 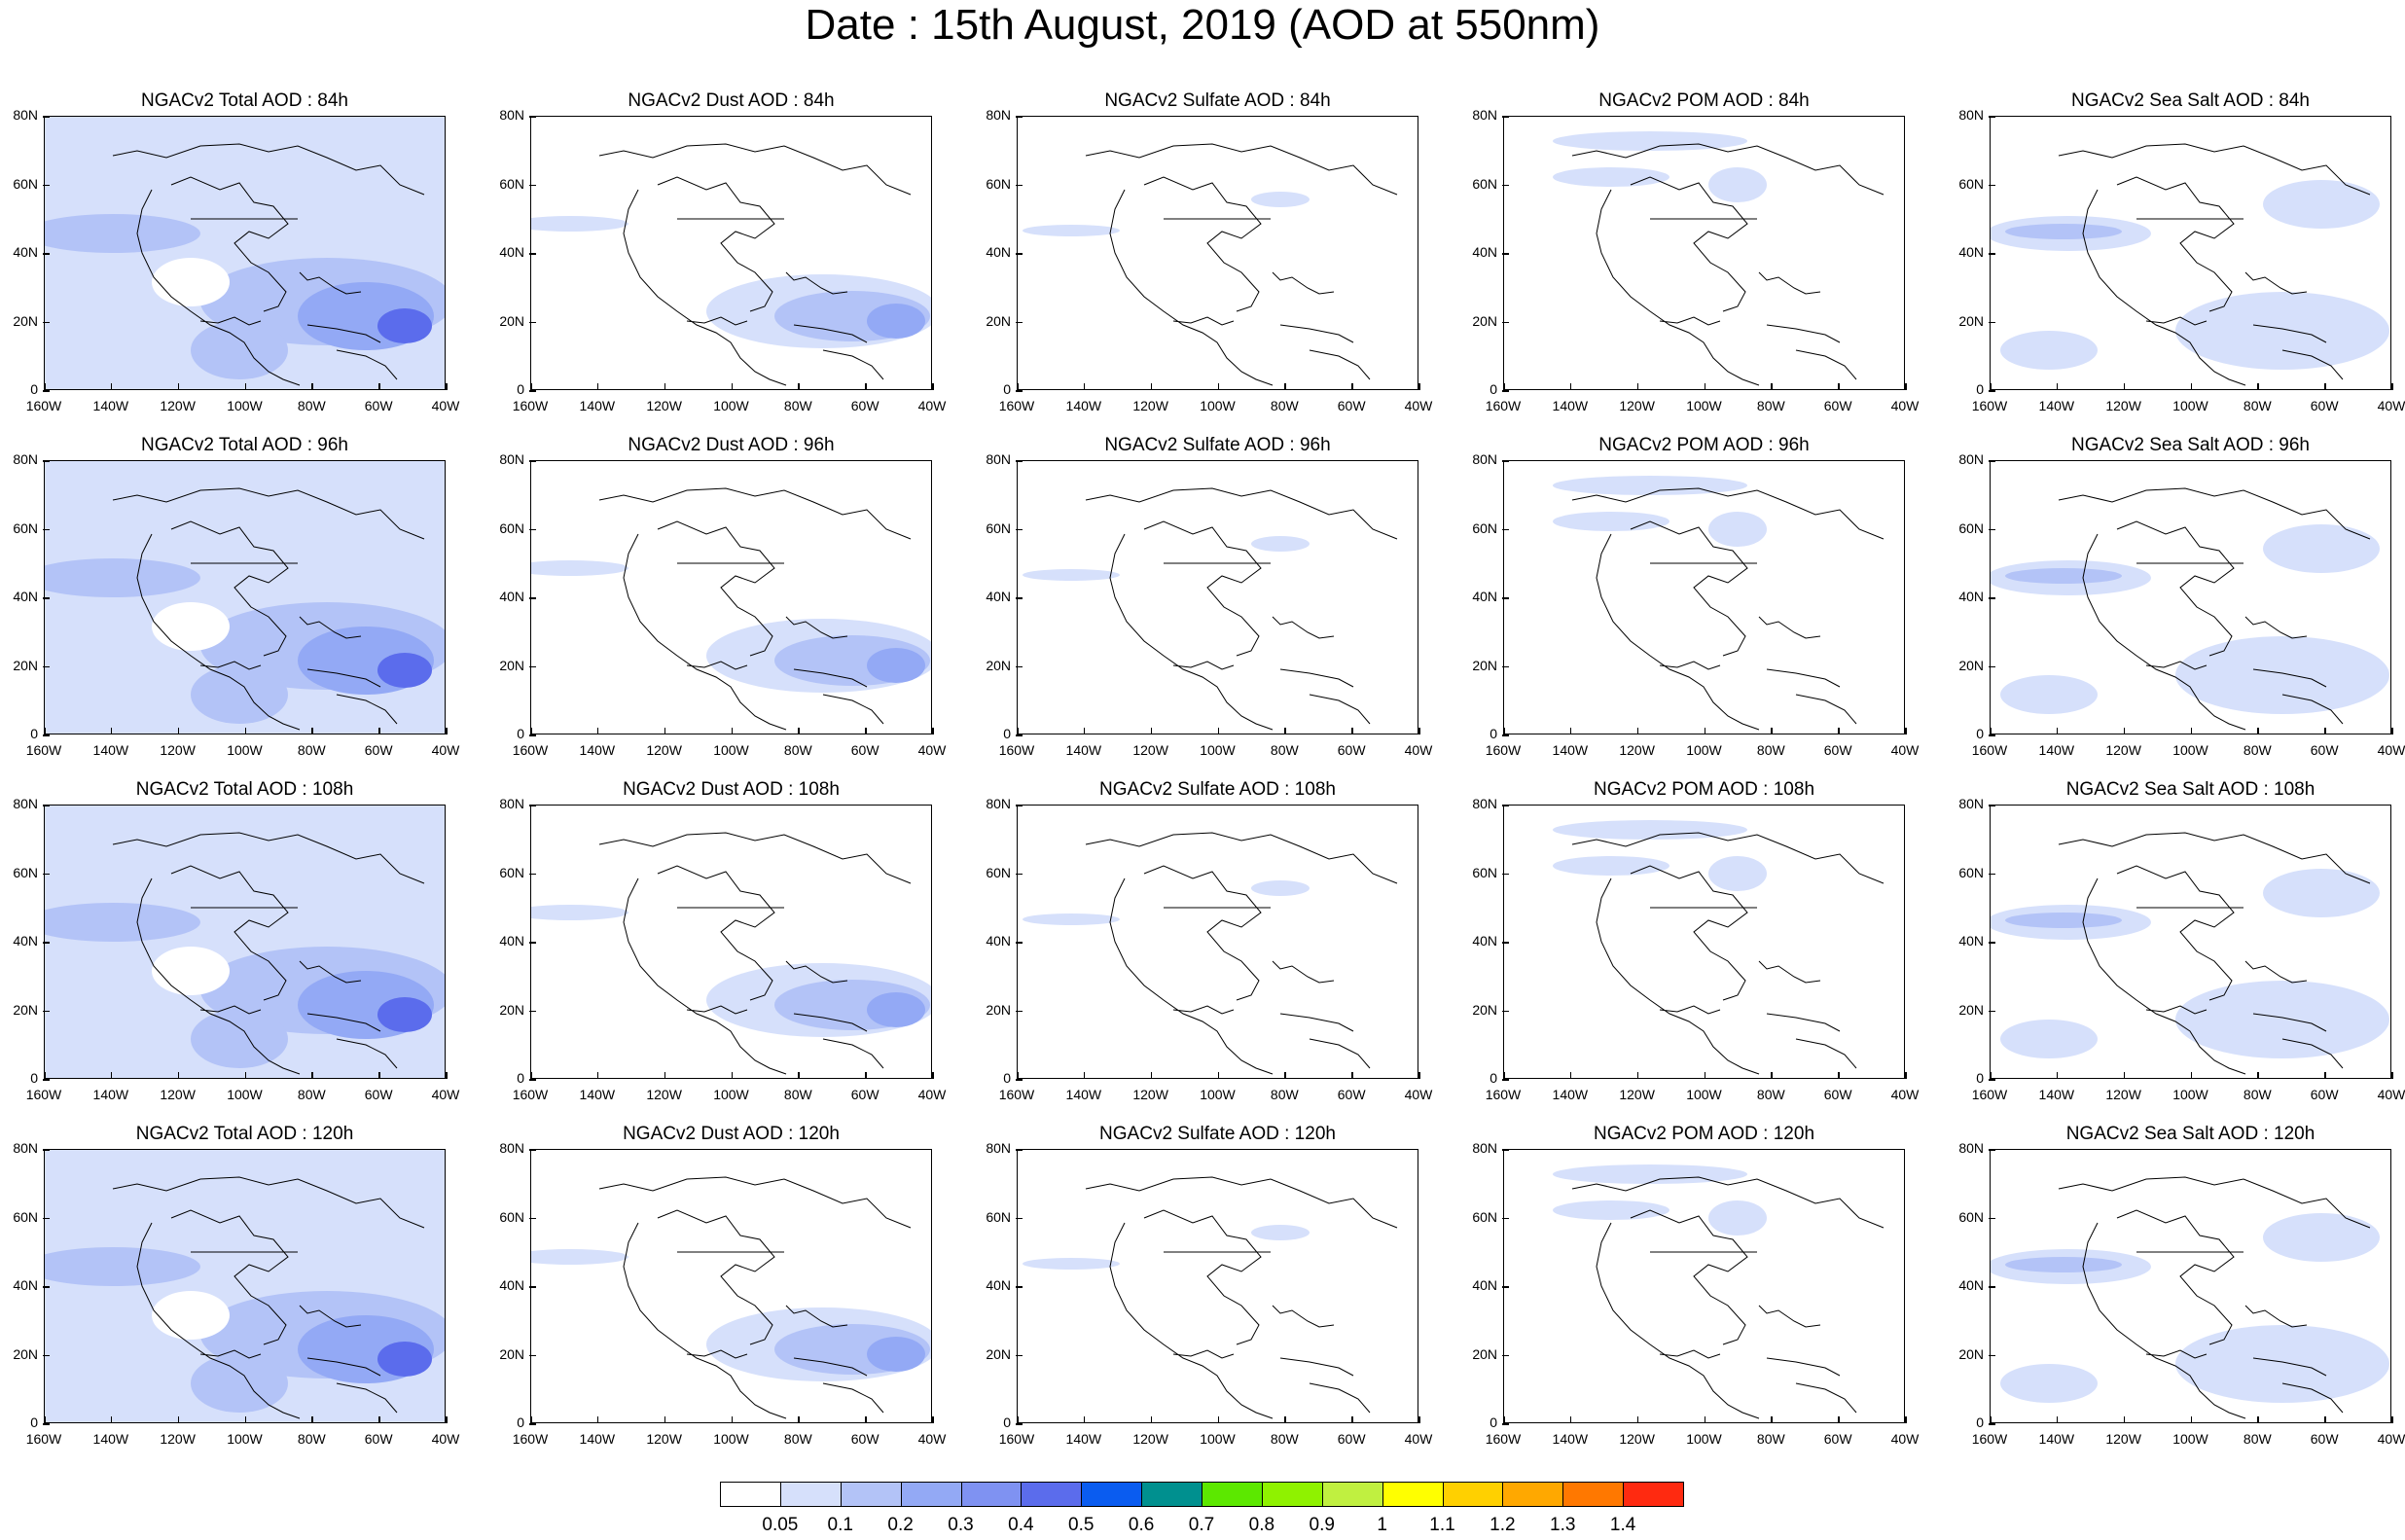 What do you see at coordinates (245, 1094) in the screenshot?
I see `lon-tick-label: 100W` at bounding box center [245, 1094].